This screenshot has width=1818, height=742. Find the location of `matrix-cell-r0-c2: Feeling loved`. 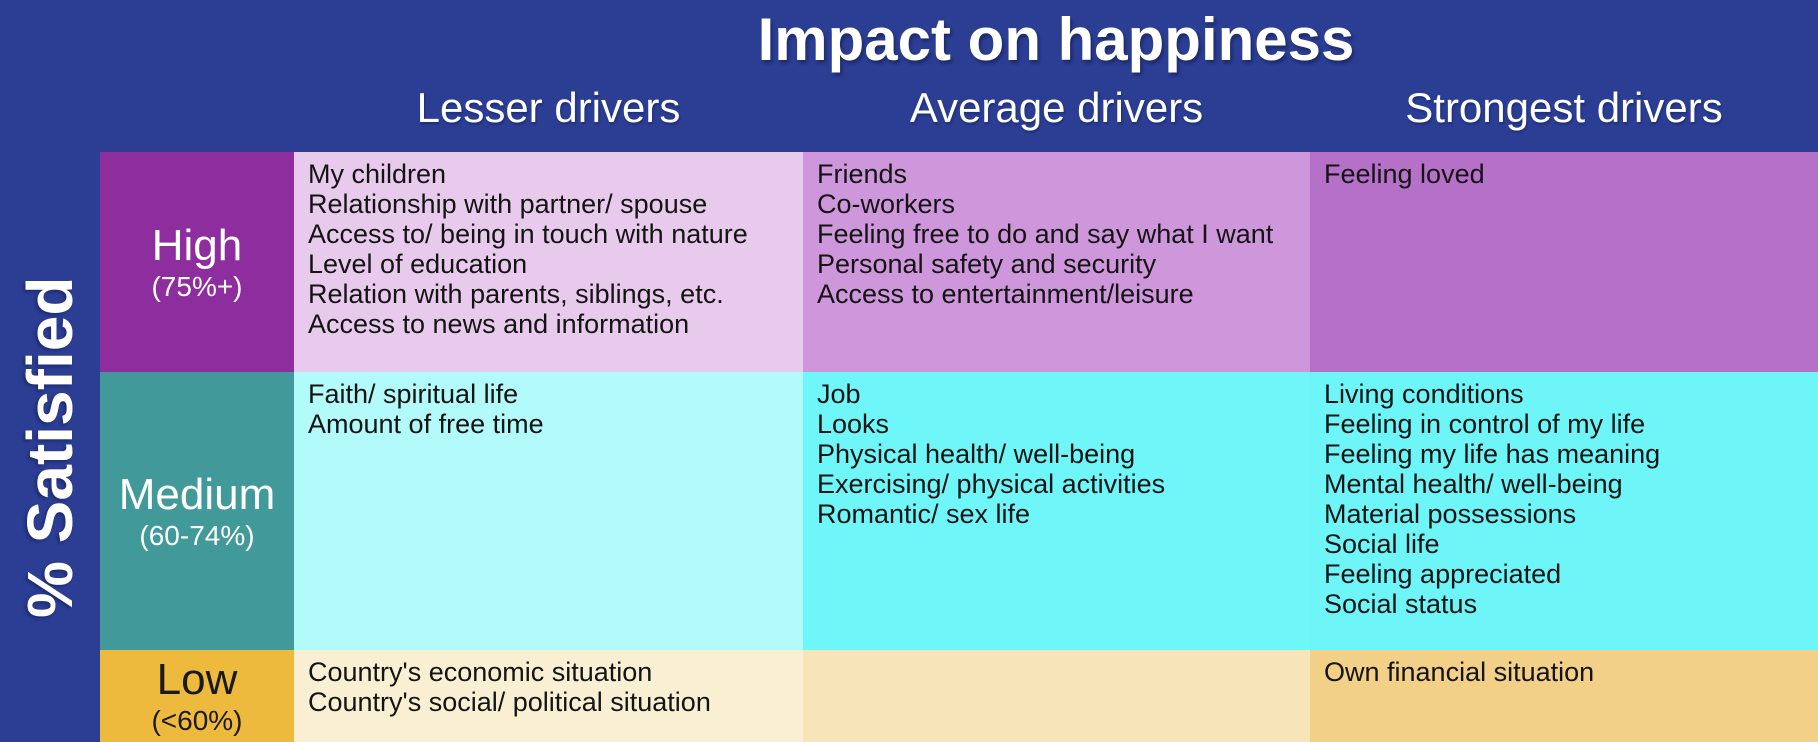

matrix-cell-r0-c2: Feeling loved is located at coordinates (1564, 262).